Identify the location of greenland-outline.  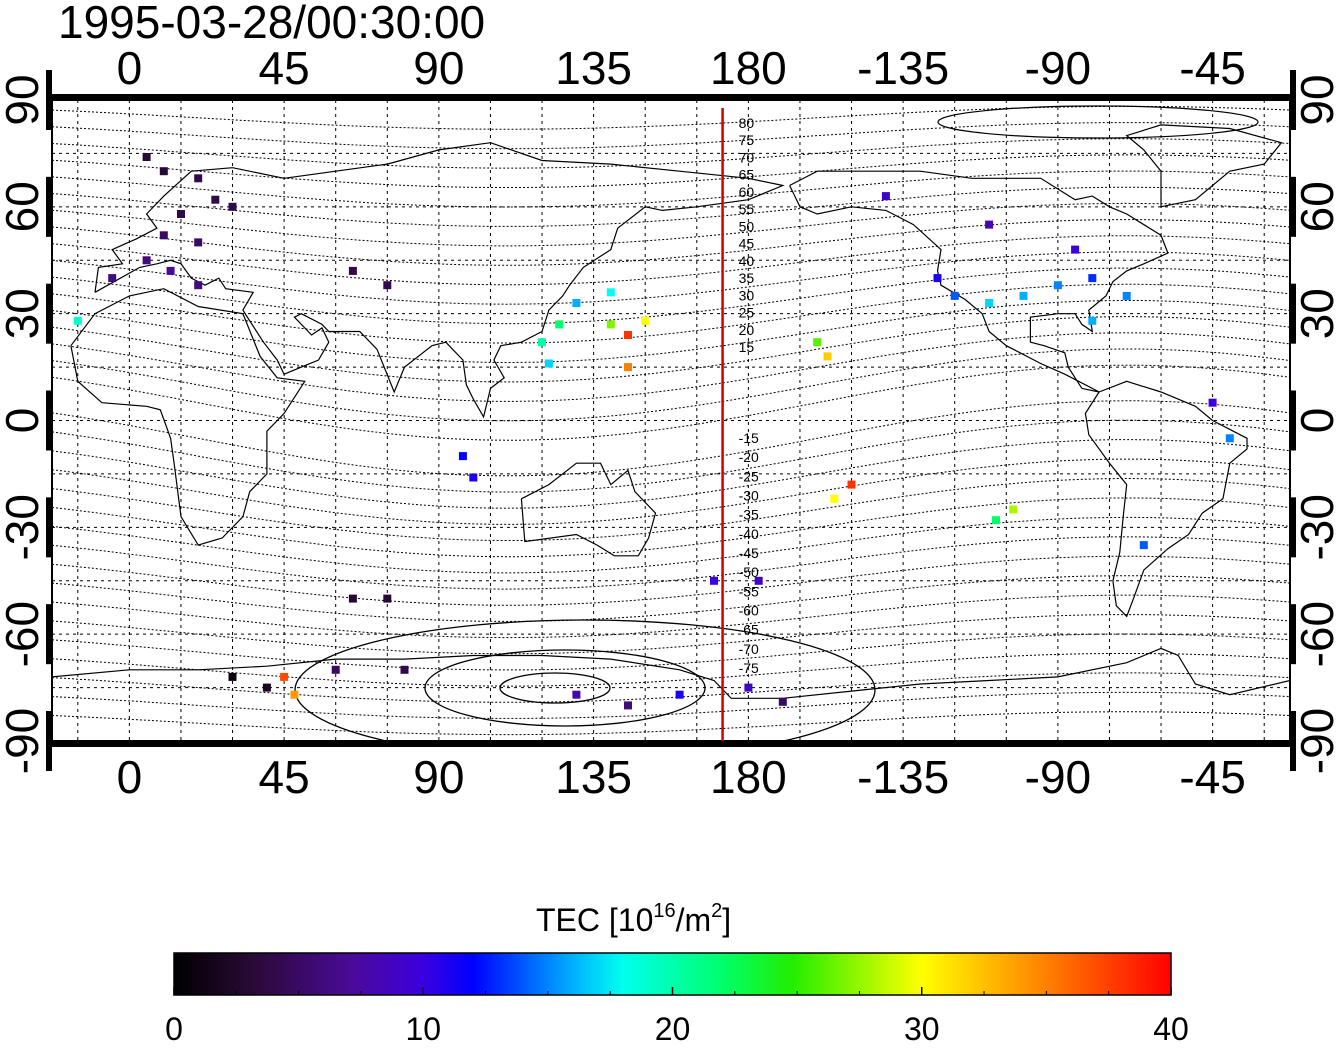
(1204, 166).